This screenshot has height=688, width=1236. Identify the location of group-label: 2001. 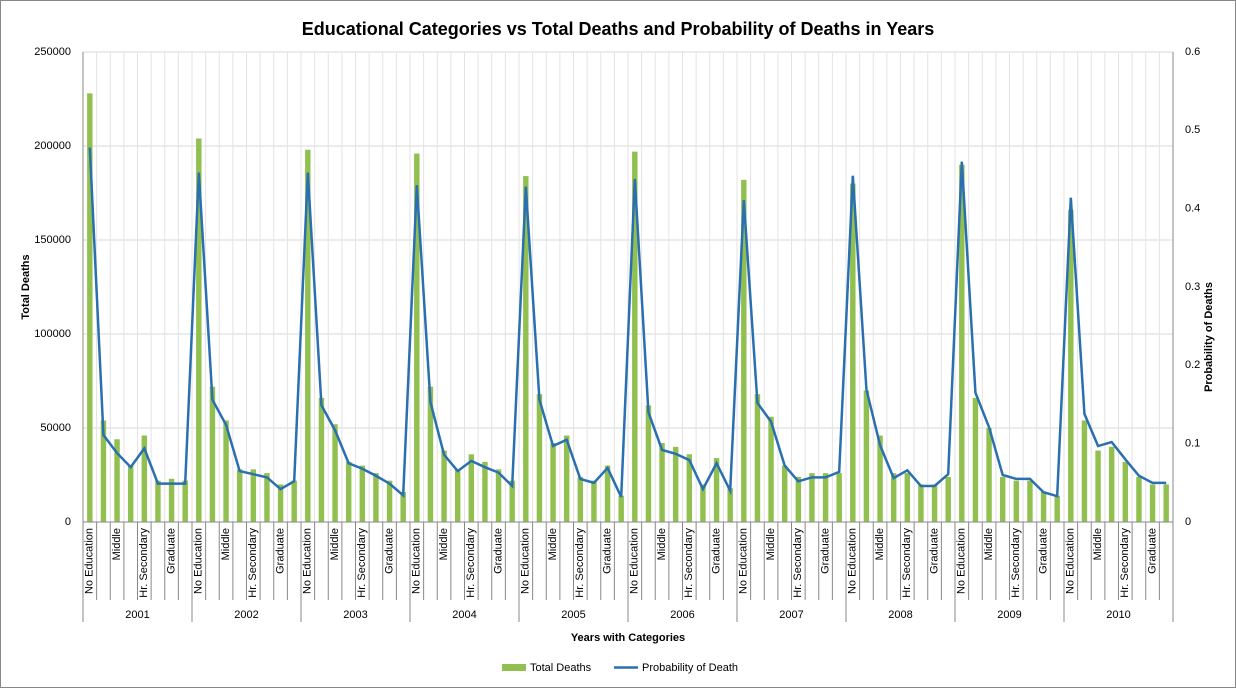
(137, 615).